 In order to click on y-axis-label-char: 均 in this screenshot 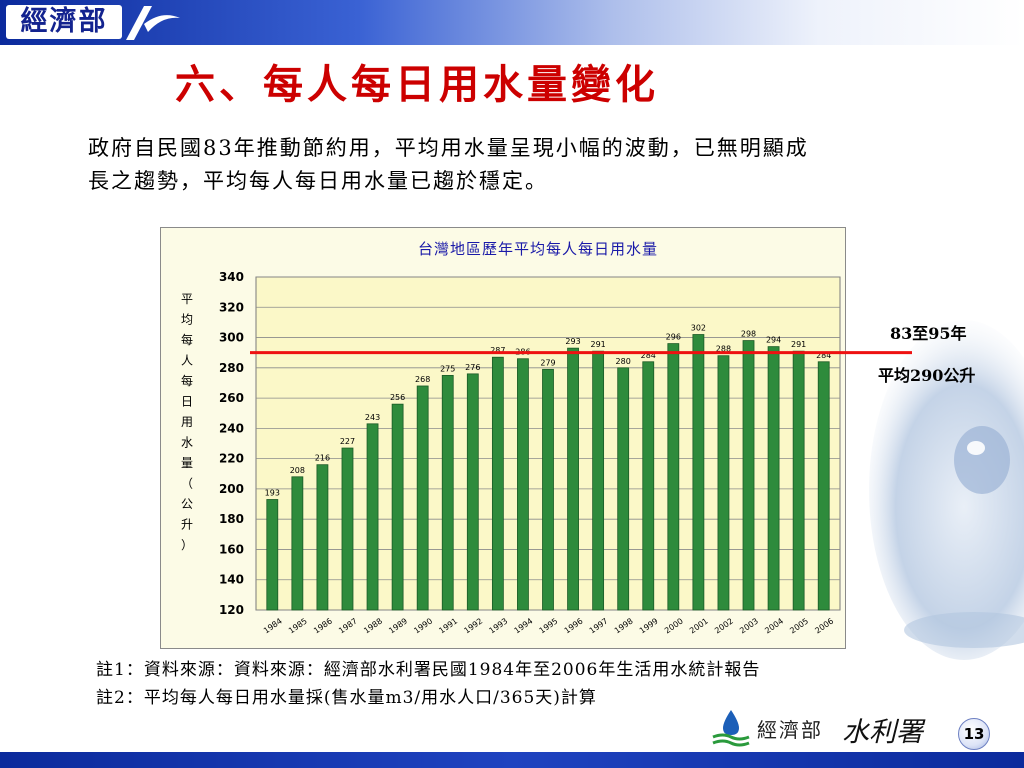, I will do `click(187, 320)`.